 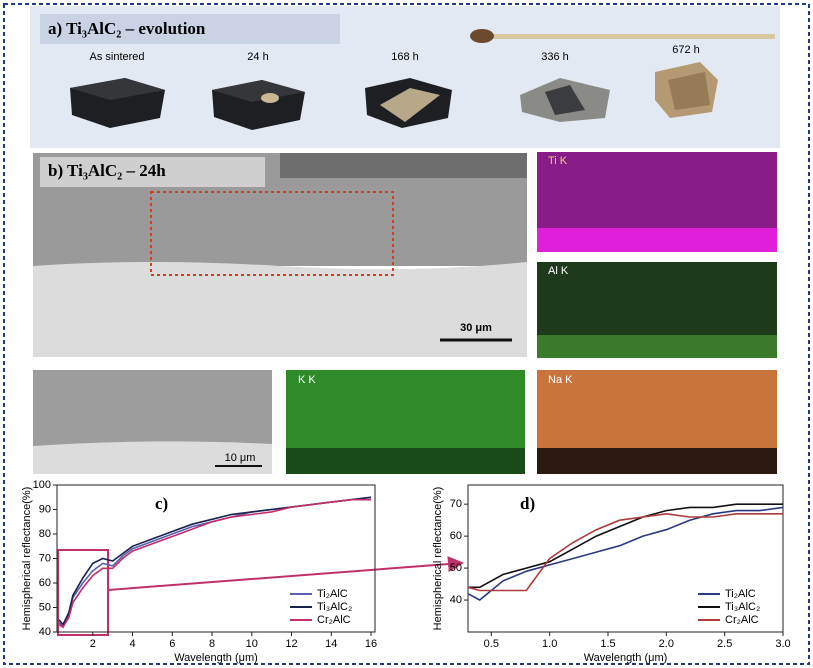 I want to click on map-label: Ti K, so click(x=558, y=161).